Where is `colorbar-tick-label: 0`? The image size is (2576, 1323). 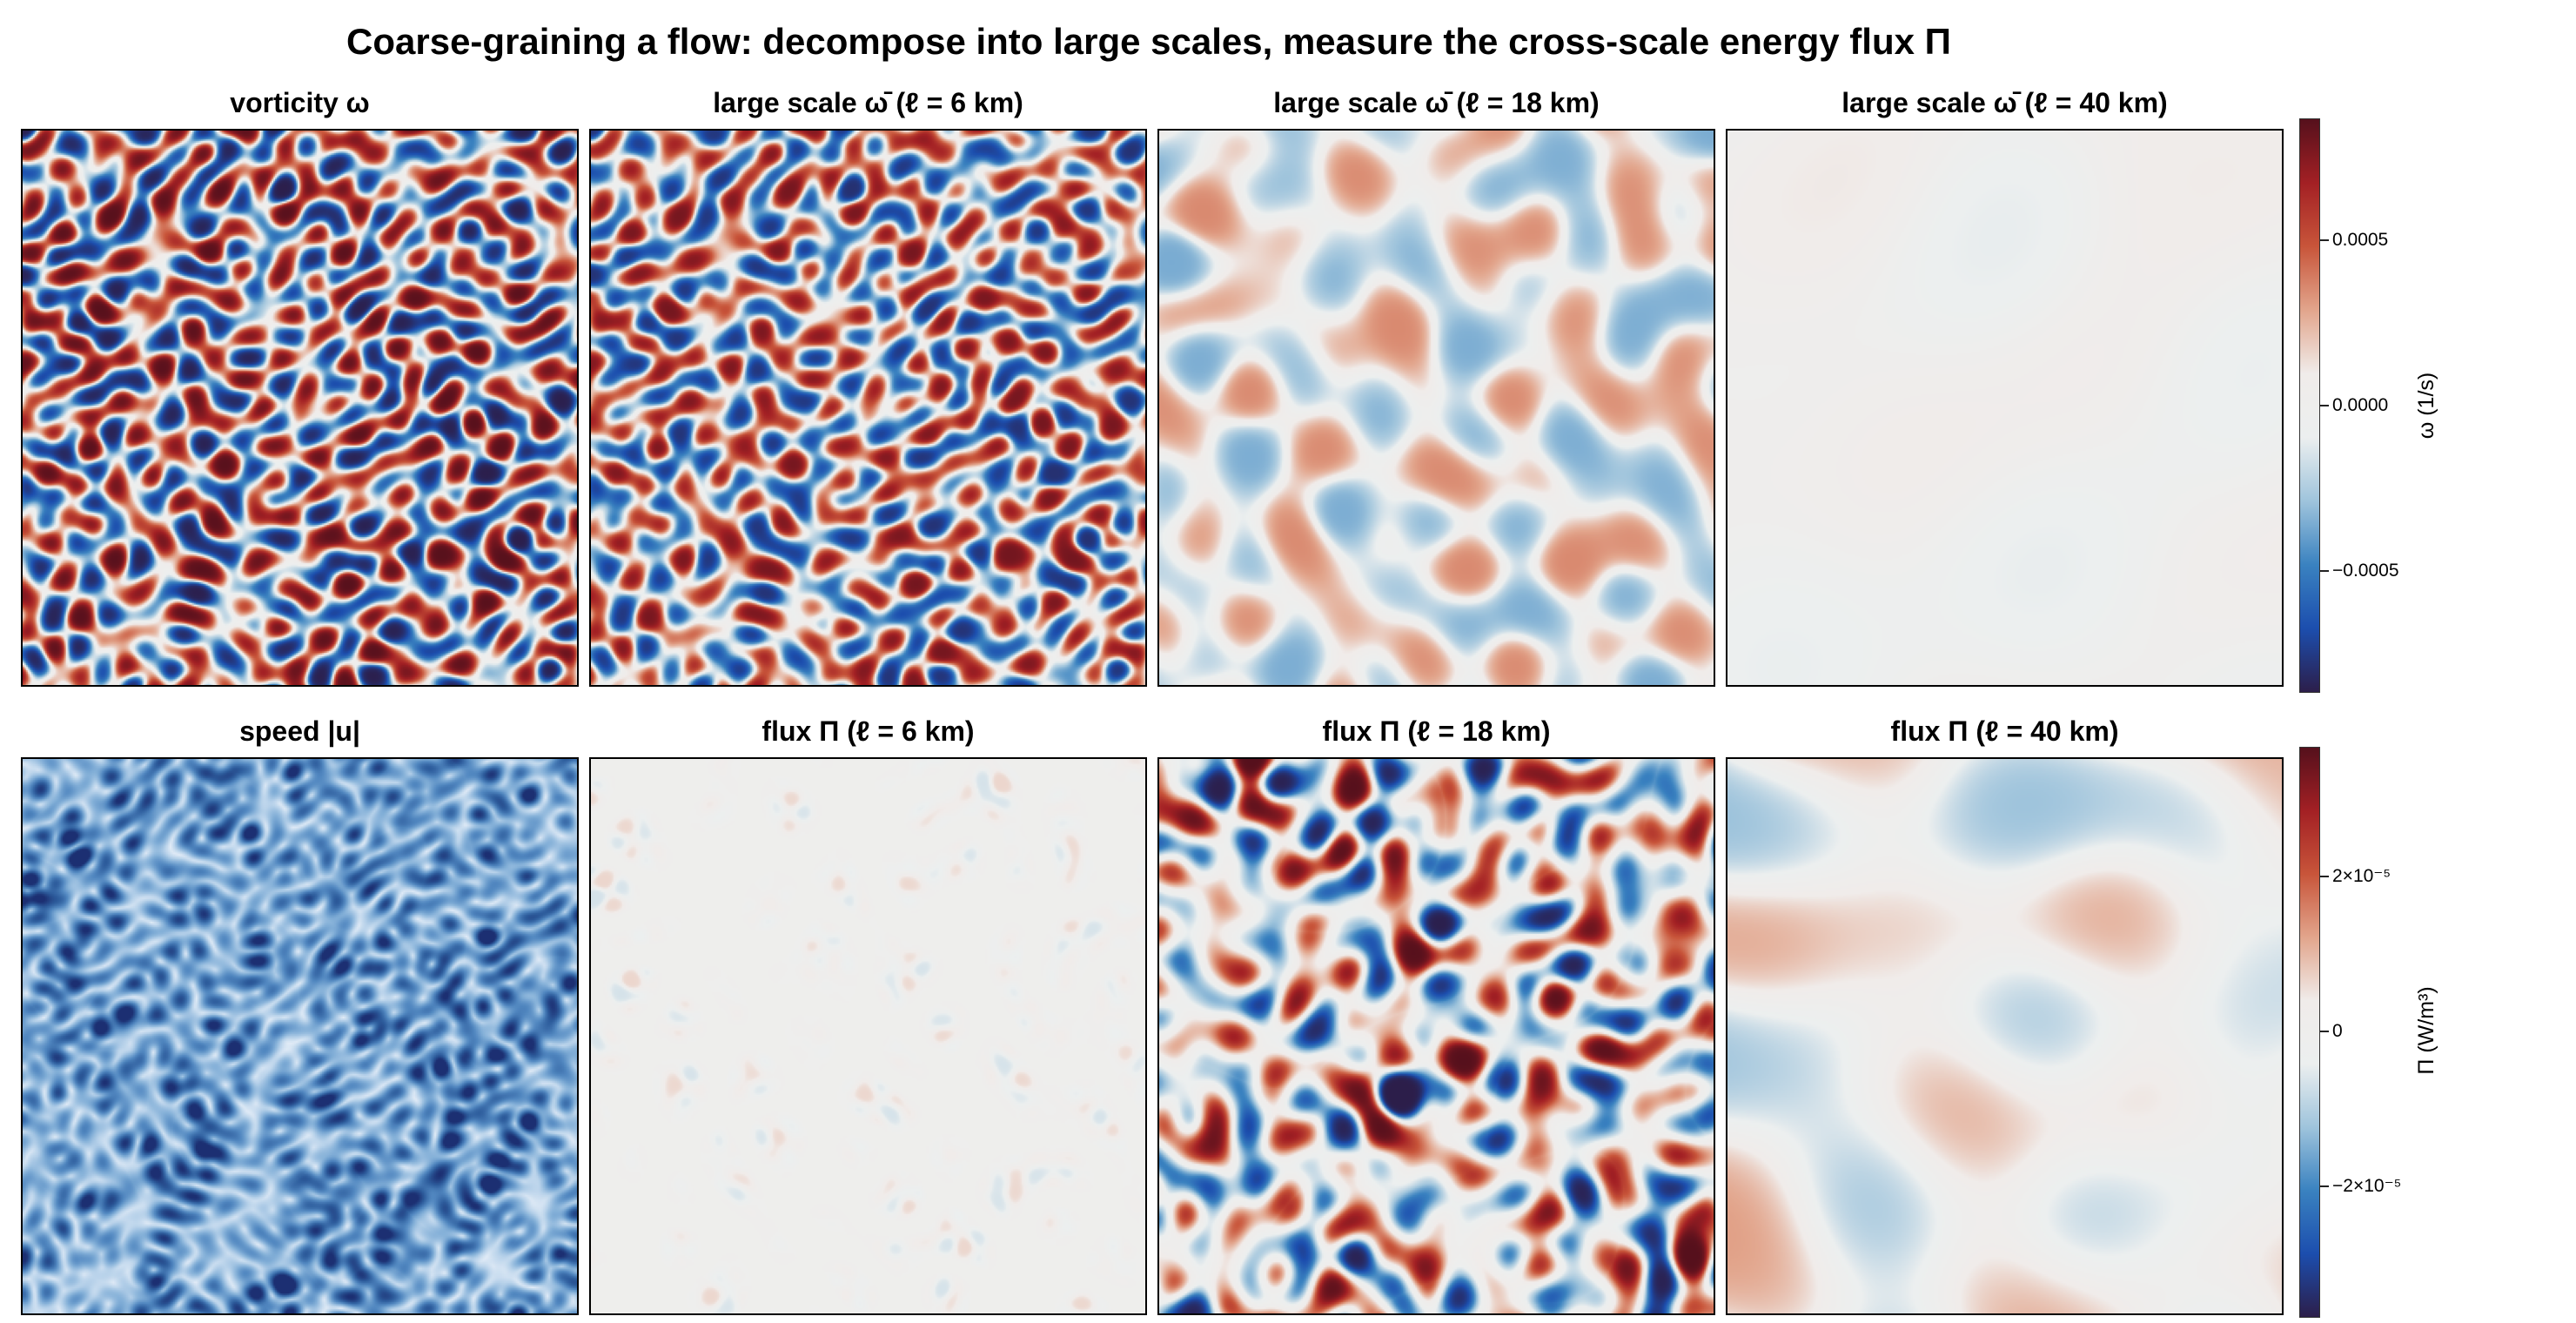
colorbar-tick-label: 0 is located at coordinates (2337, 1031).